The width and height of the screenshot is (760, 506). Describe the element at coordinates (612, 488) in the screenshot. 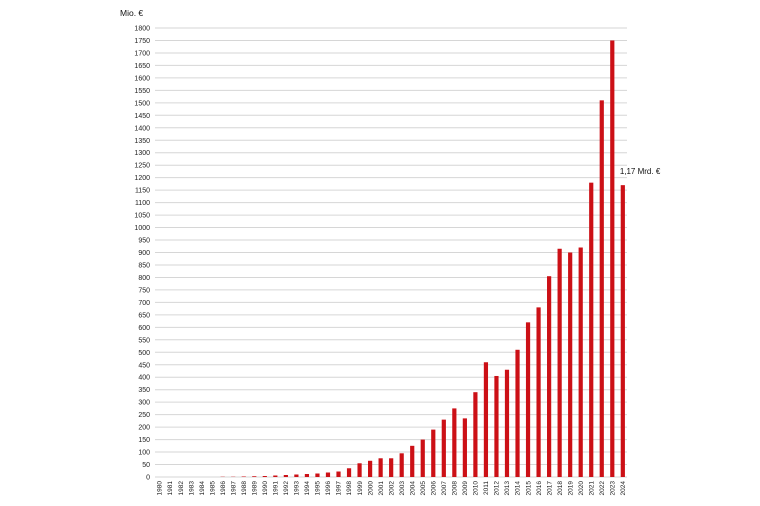

I see `x-tick-label: 2023` at that location.